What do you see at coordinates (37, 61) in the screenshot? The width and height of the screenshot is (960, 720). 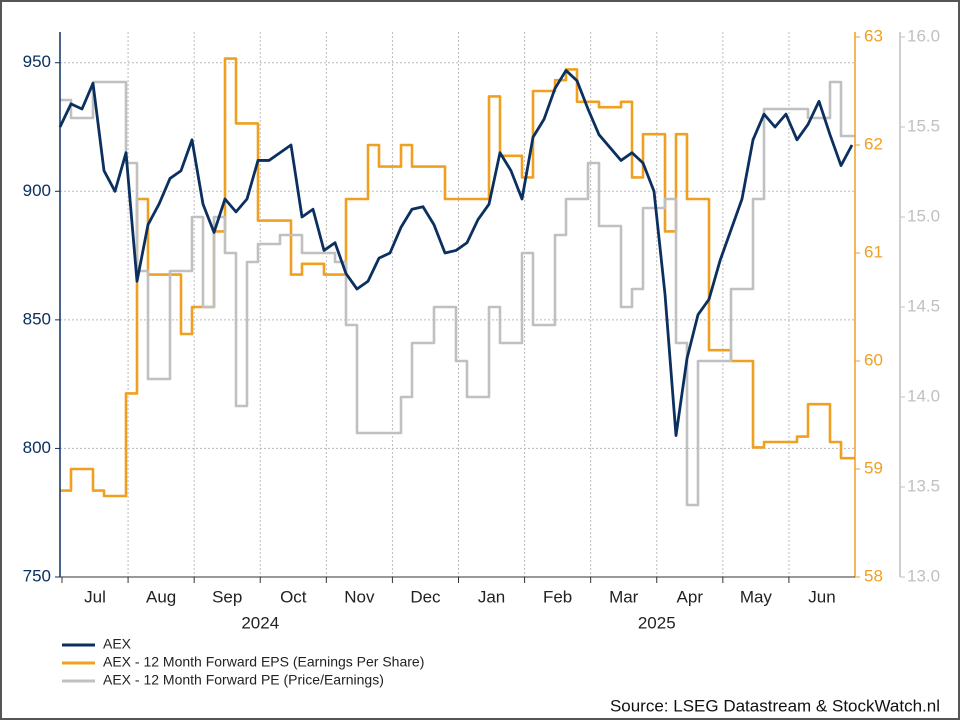 I see `y-tick-label: 950` at bounding box center [37, 61].